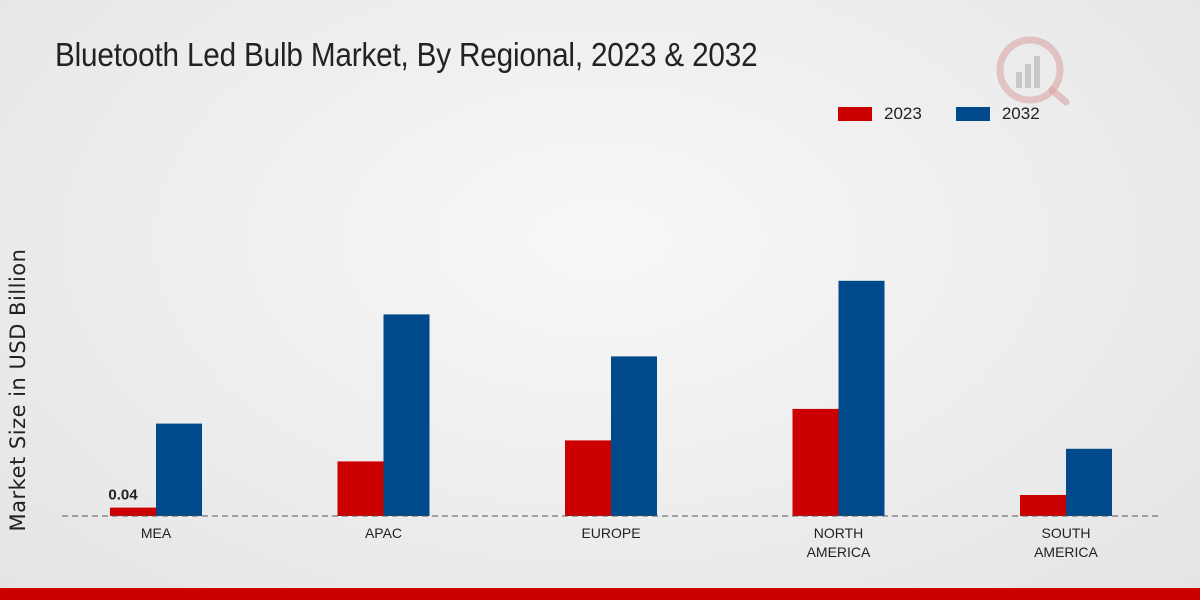  I want to click on legend-label-2023: 2023, so click(903, 113).